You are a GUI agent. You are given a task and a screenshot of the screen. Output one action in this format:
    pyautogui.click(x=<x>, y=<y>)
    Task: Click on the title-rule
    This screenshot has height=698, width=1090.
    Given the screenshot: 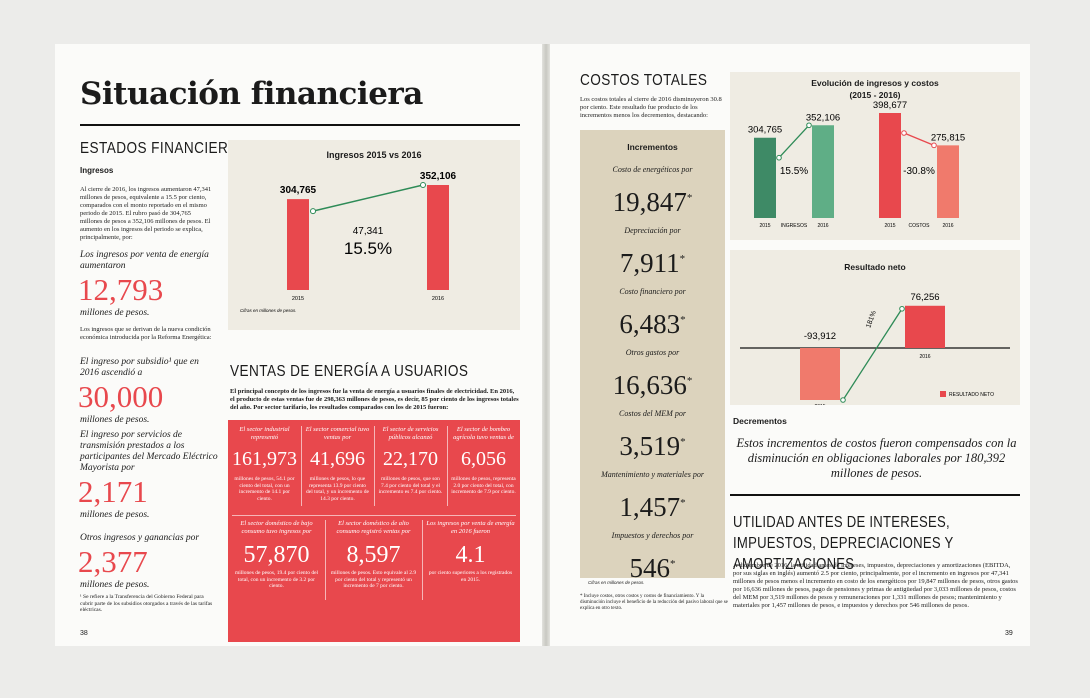 What is the action you would take?
    pyautogui.click(x=300, y=125)
    